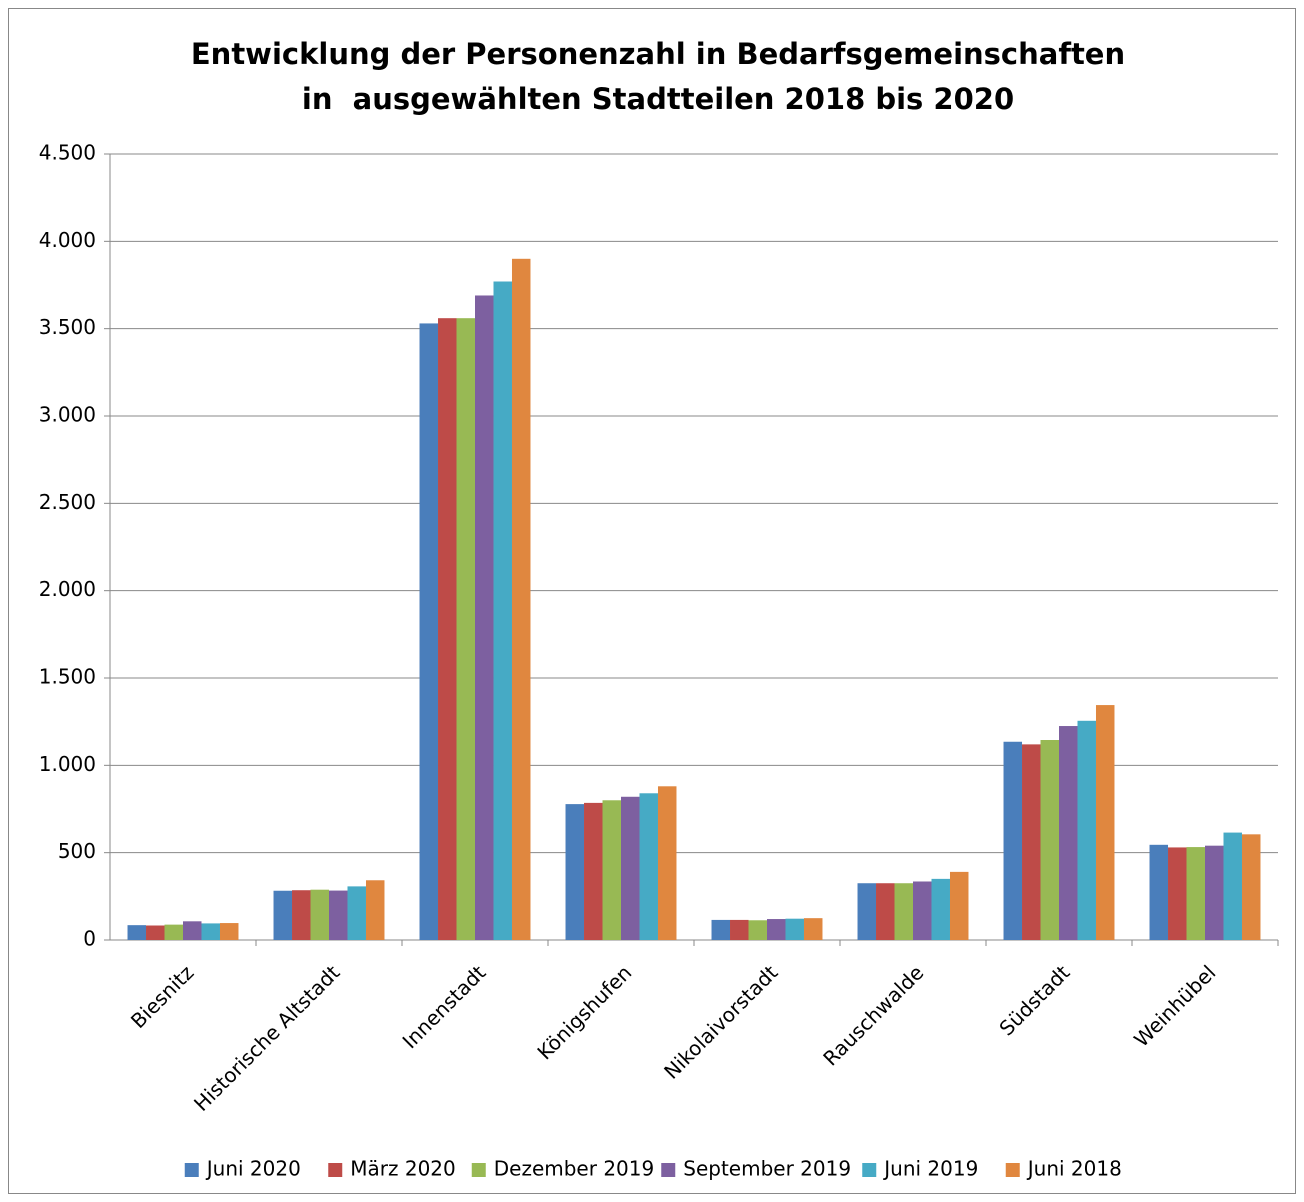  What do you see at coordinates (67, 589) in the screenshot?
I see `y-tick-label: 2.000` at bounding box center [67, 589].